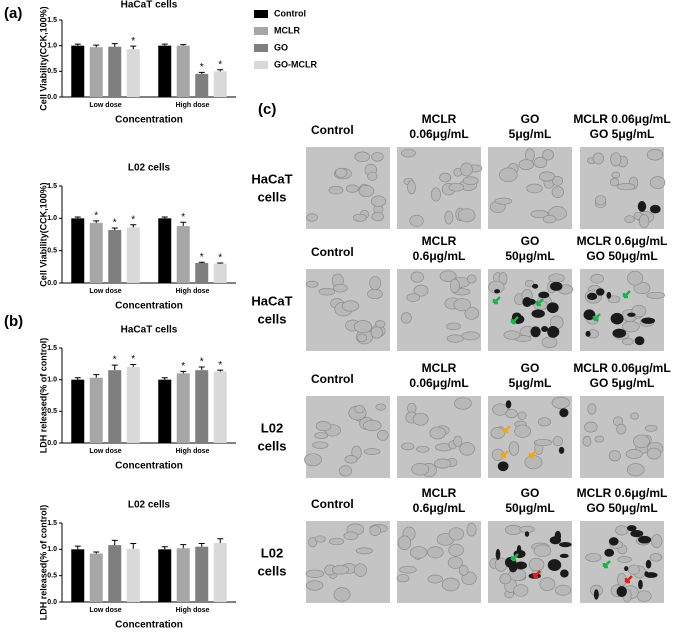  What do you see at coordinates (149, 505) in the screenshot?
I see `chart-title: L02 cells` at bounding box center [149, 505].